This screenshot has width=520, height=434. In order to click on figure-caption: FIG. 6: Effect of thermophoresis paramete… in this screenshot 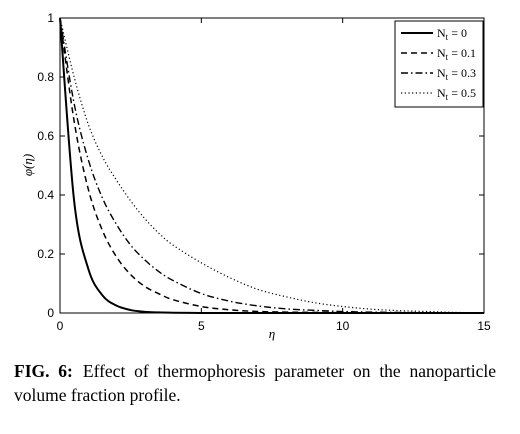, I will do `click(255, 383)`.